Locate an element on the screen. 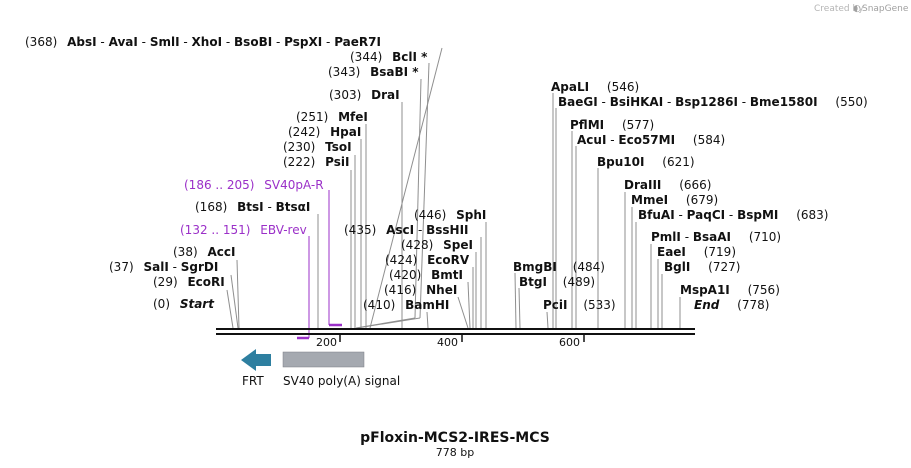 The image size is (911, 468). site-label-410: (410) BamHI is located at coordinates (406, 305).